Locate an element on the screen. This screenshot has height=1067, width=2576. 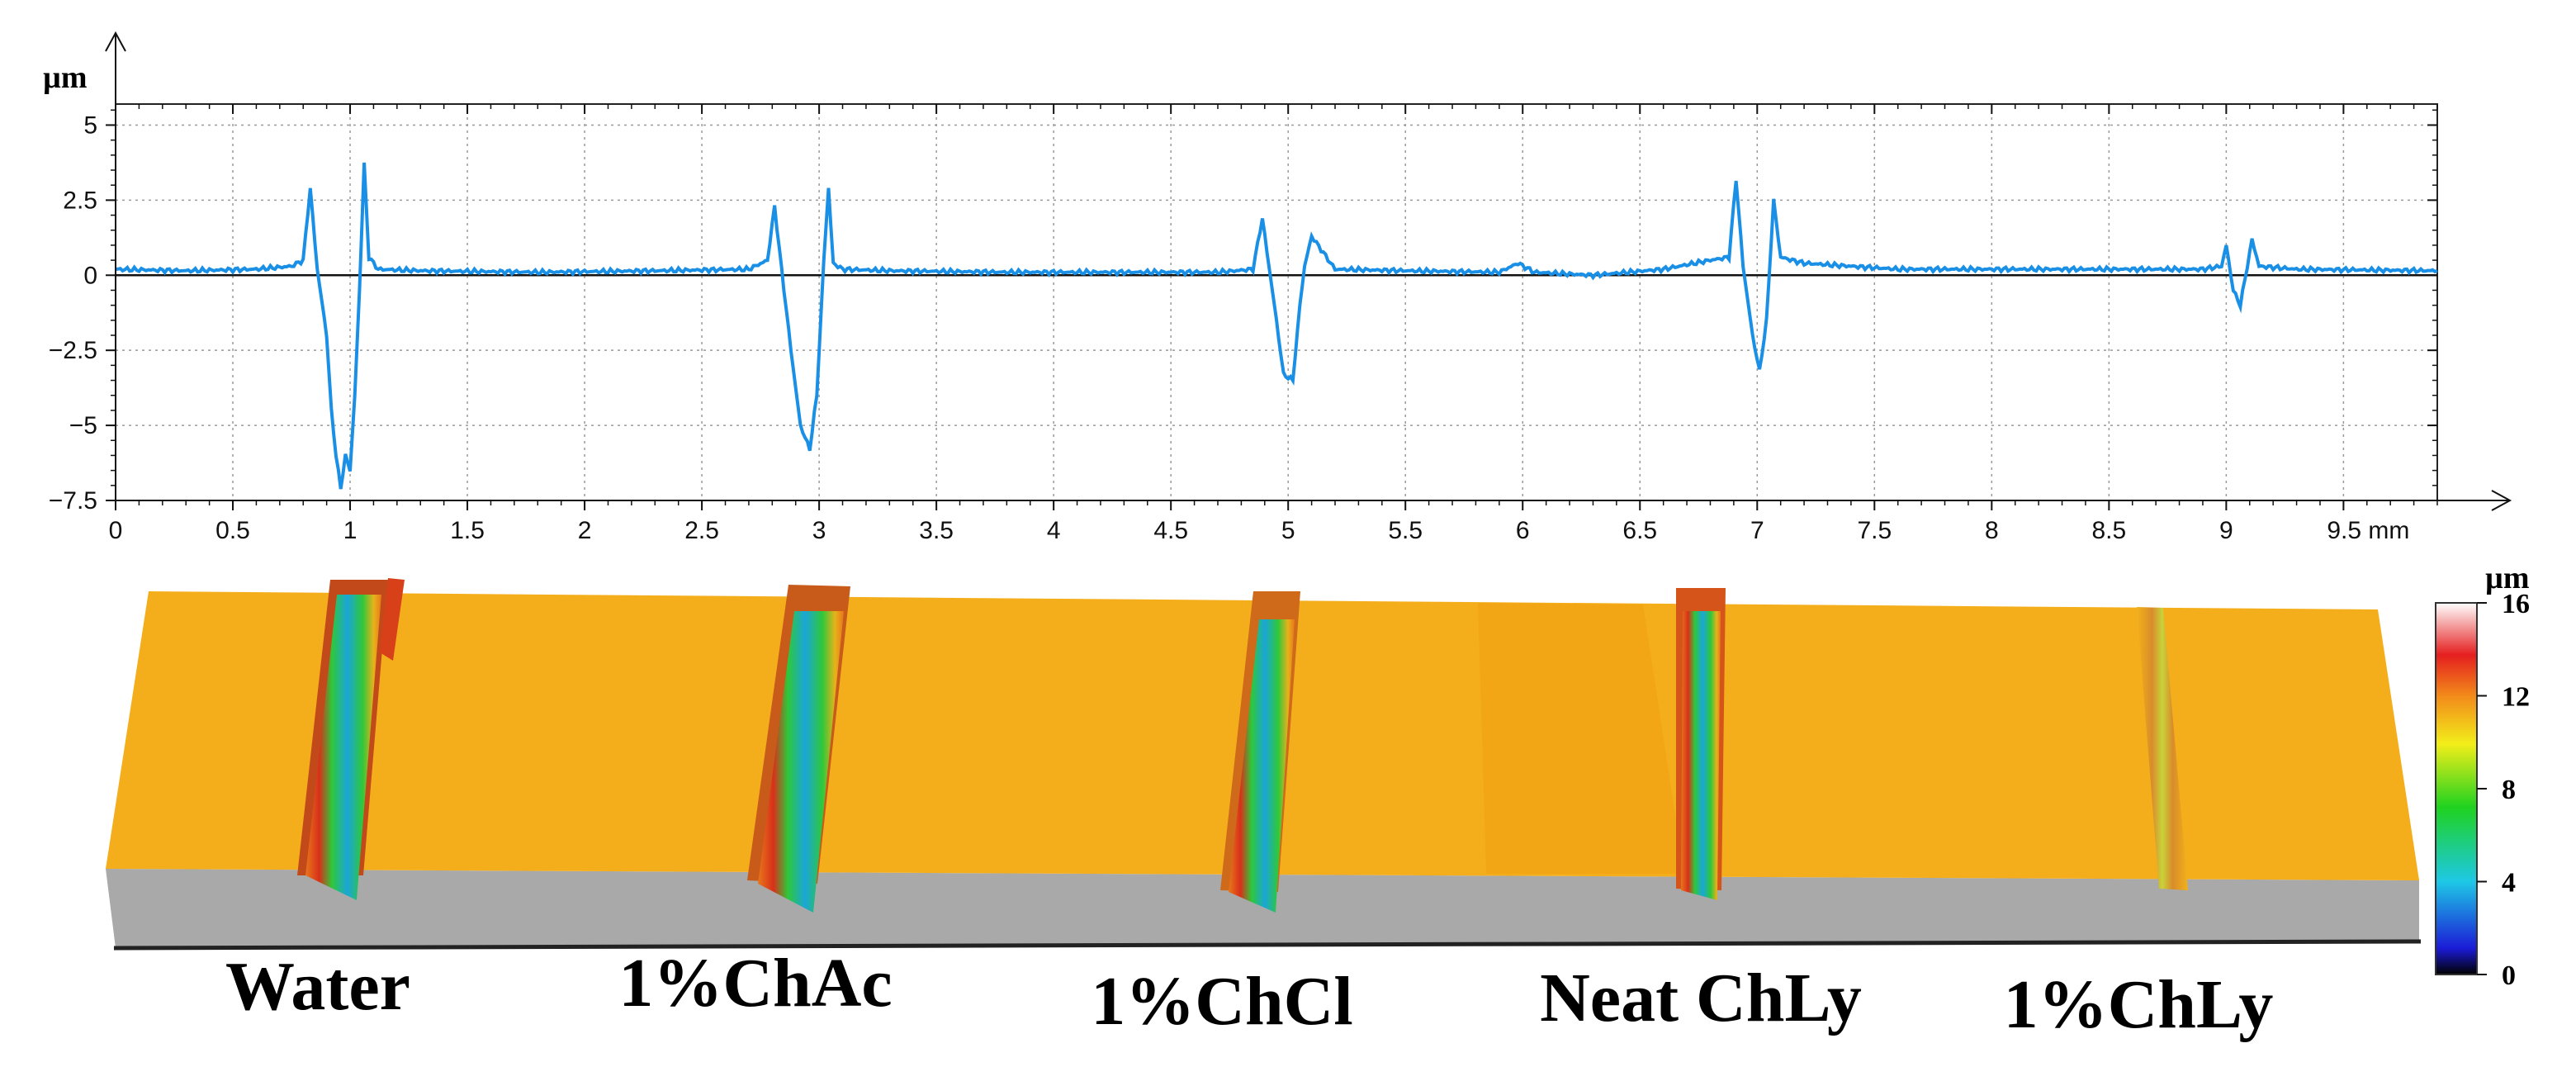
x-tick-label: 6.5 is located at coordinates (1639, 530).